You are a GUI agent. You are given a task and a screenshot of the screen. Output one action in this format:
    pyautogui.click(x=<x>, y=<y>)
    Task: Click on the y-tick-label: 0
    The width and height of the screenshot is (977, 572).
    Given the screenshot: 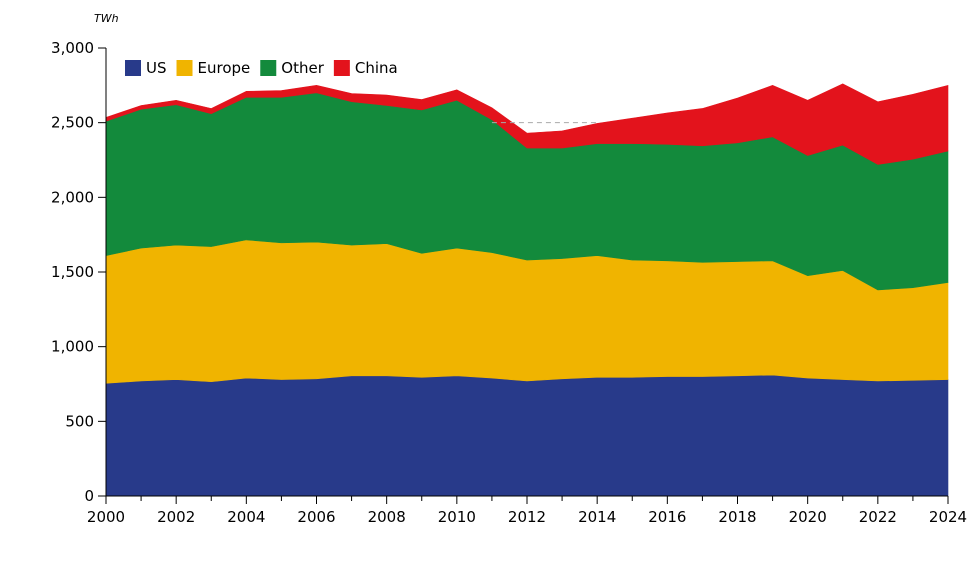 What is the action you would take?
    pyautogui.click(x=89, y=496)
    